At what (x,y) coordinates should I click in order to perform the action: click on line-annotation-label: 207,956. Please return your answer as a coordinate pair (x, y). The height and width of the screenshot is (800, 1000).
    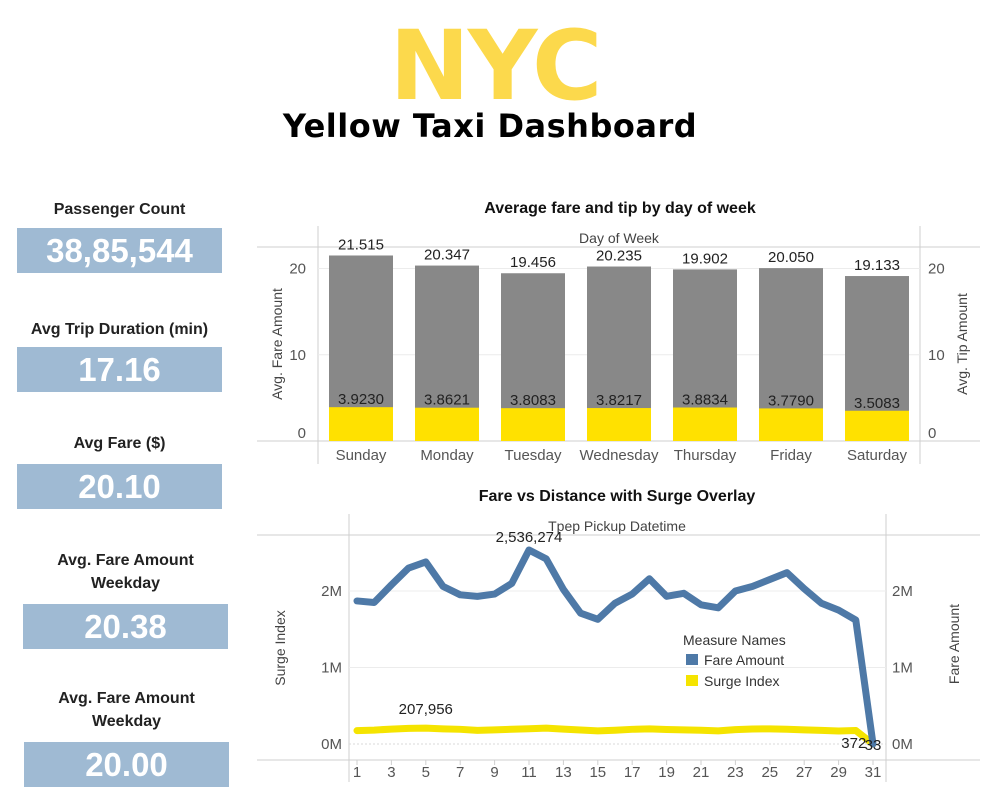
    Looking at the image, I should click on (426, 709).